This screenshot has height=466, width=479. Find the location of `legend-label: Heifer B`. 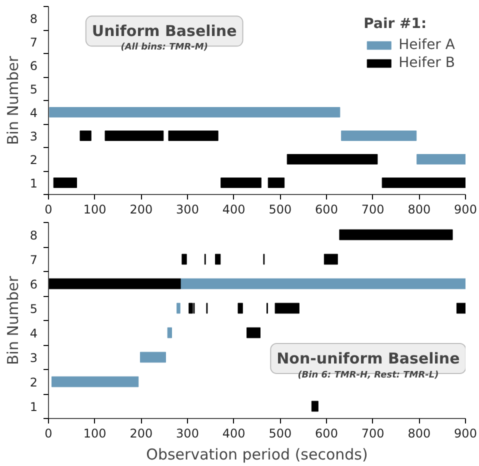

legend-label: Heifer B is located at coordinates (426, 63).